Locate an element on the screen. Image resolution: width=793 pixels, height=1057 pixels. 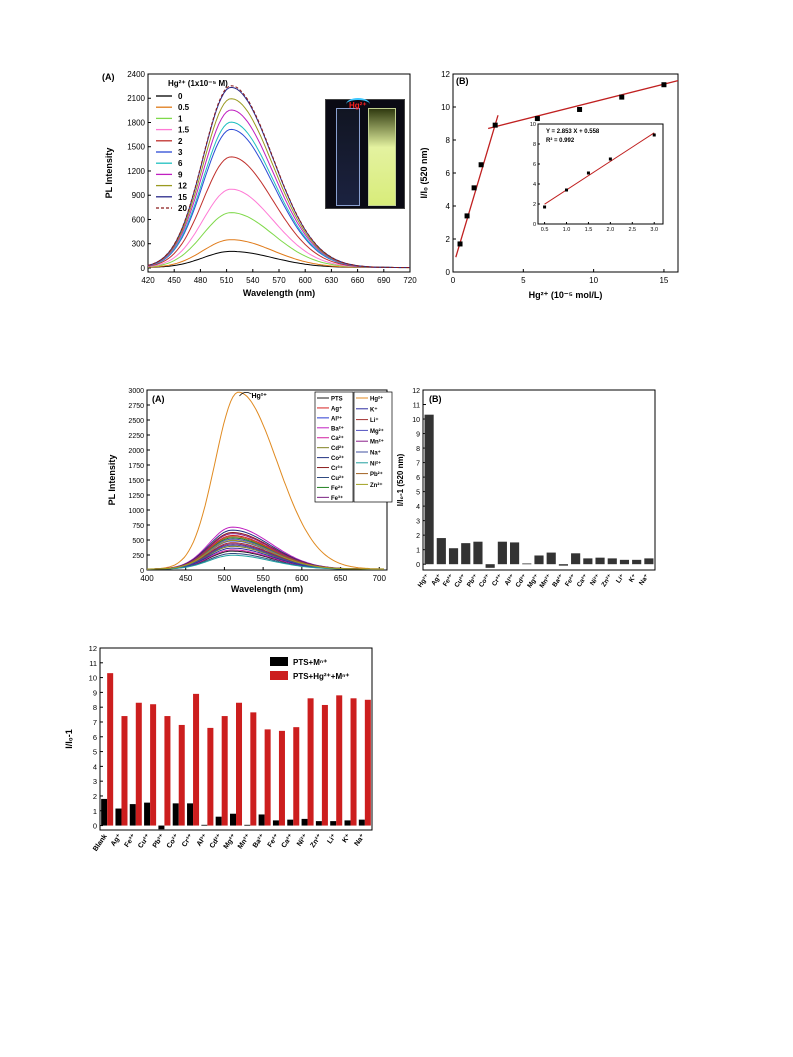
y-axis-tick-label: 600 is located at coordinates (139, 219).